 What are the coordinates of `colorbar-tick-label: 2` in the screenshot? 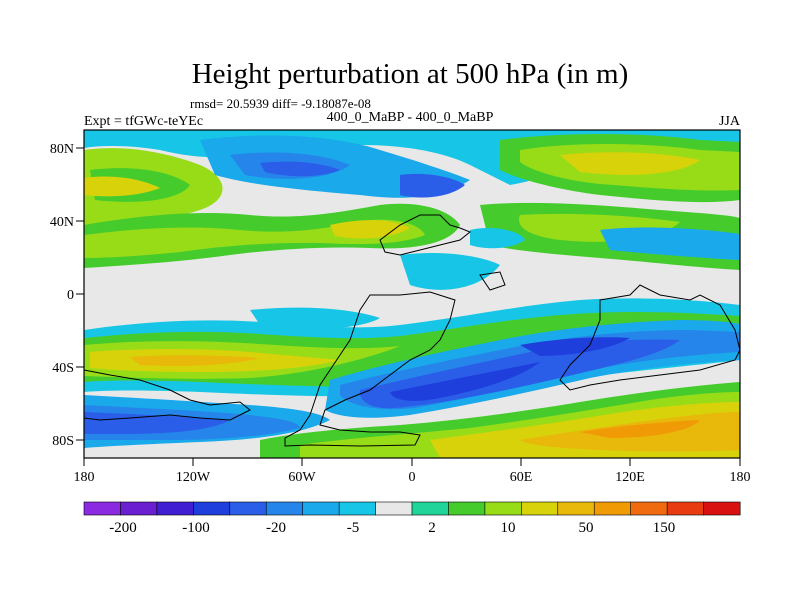 It's located at (432, 528).